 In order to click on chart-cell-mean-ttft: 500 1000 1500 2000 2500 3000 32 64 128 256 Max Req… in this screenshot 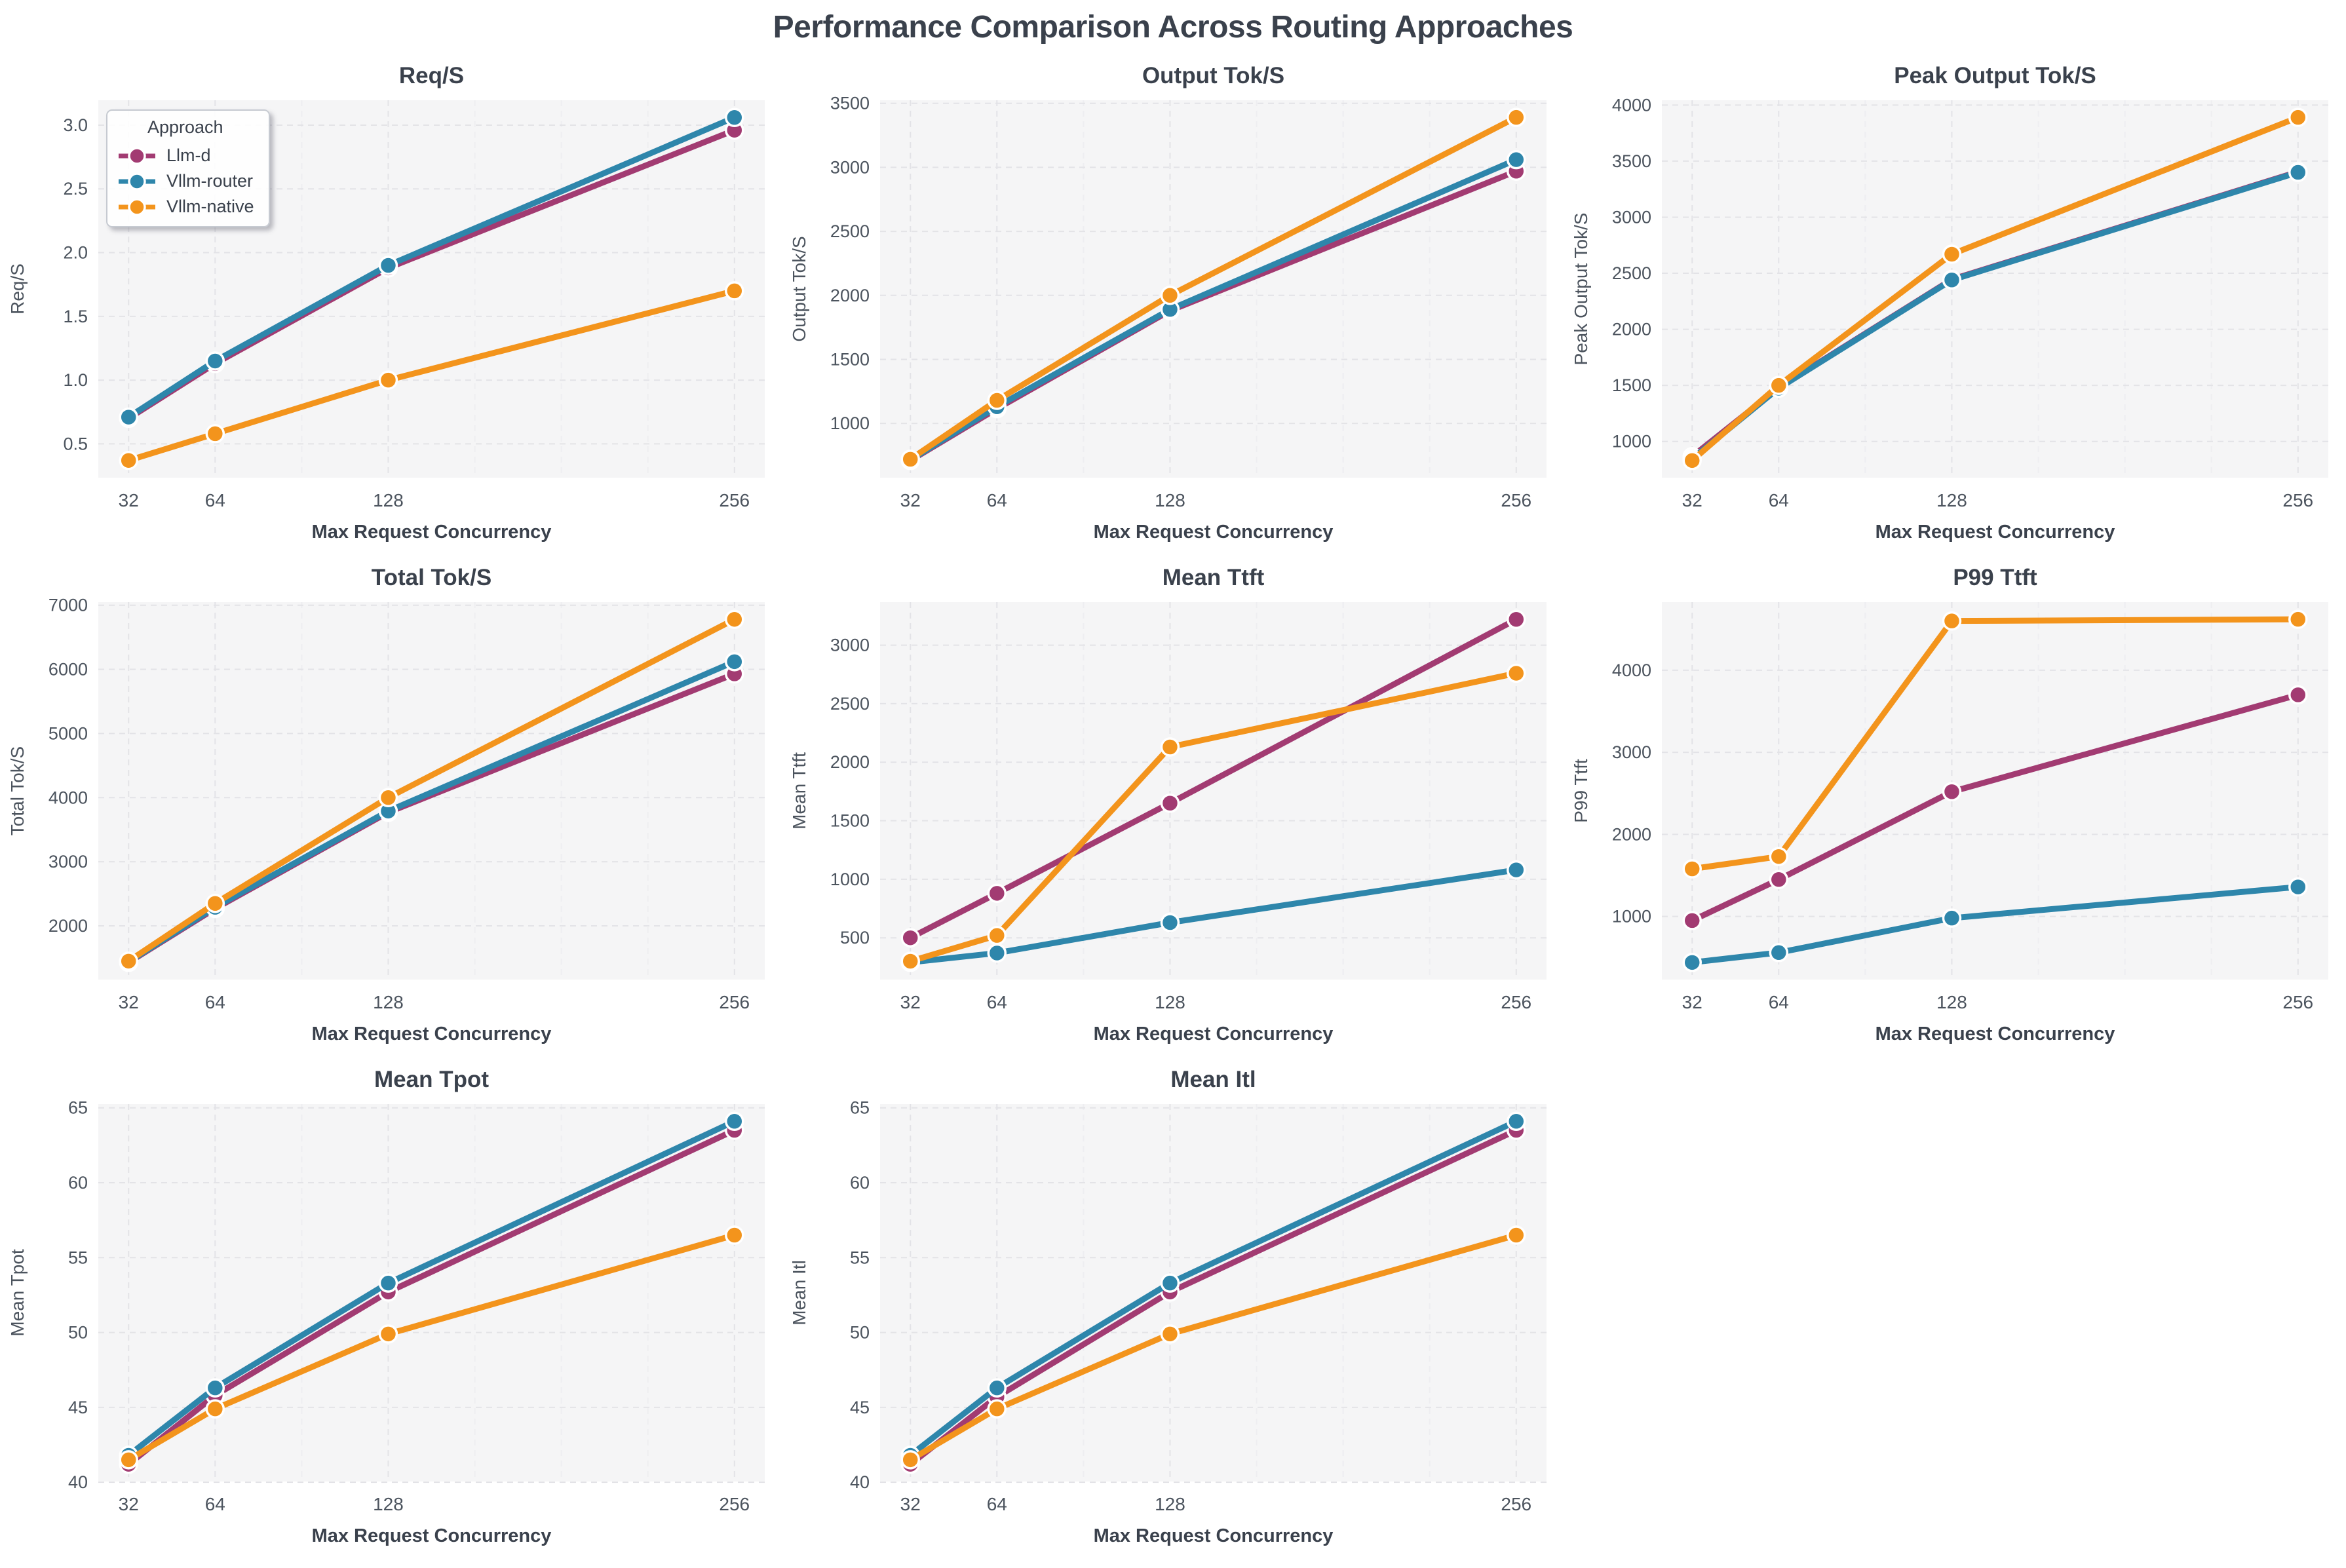, I will do `click(1173, 802)`.